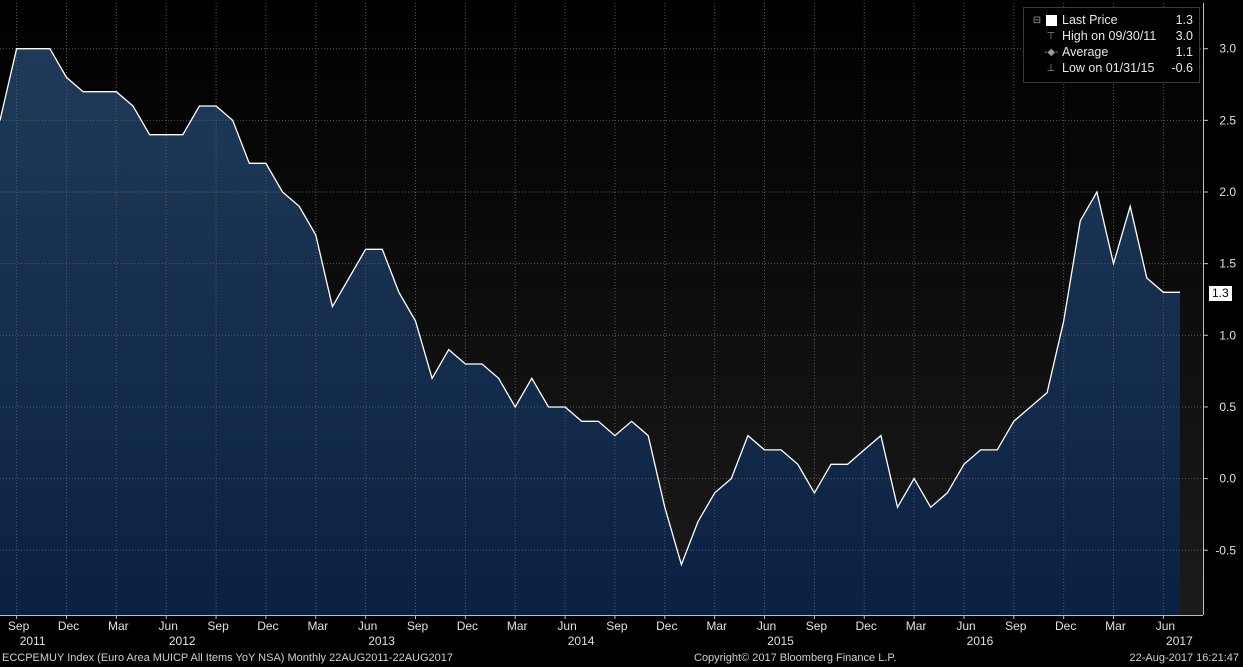  I want to click on legend-item-average: -◆- Average 1.1, so click(1111, 52).